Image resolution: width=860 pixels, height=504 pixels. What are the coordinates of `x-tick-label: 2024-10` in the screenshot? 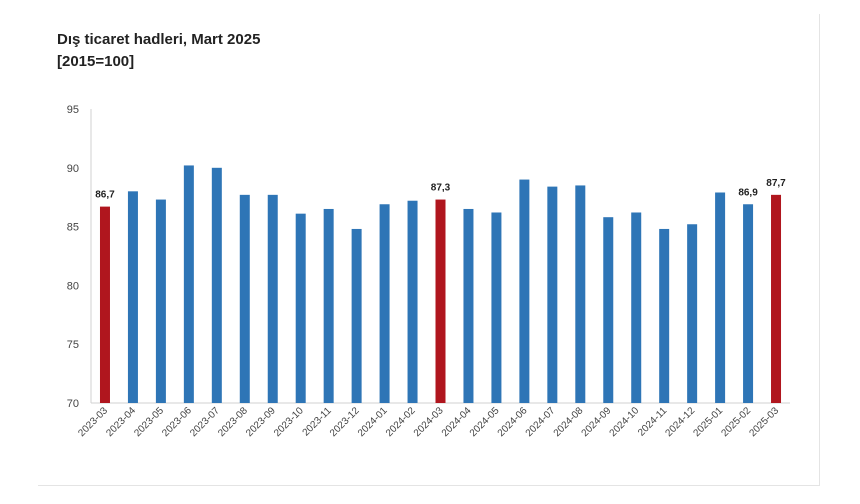 It's located at (625, 422).